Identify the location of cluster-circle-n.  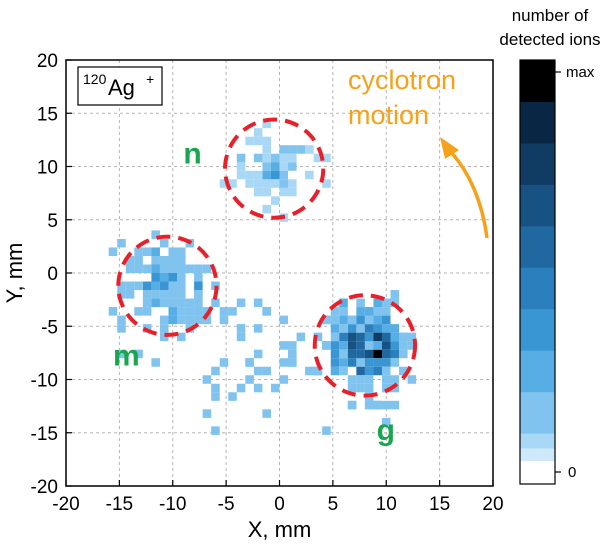
(274, 168).